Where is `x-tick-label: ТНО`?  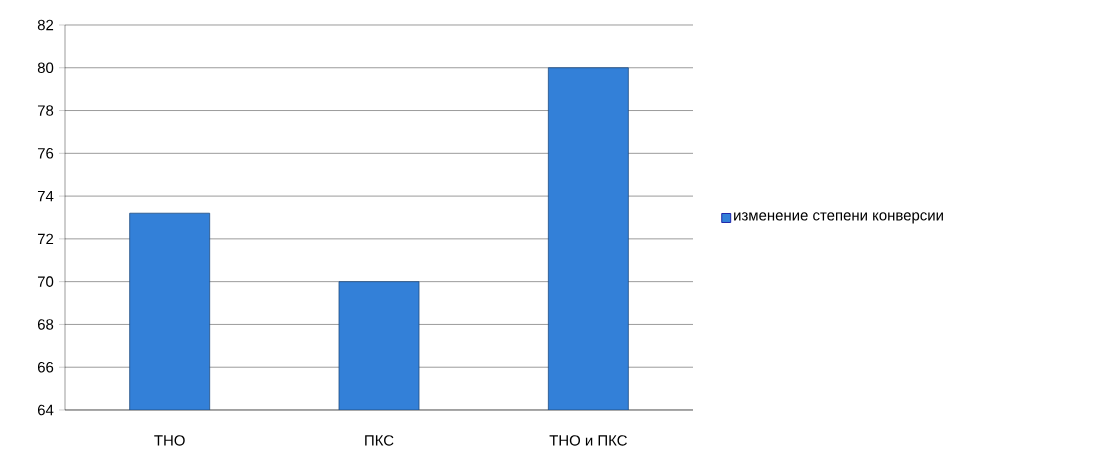
x-tick-label: ТНО is located at coordinates (169, 440).